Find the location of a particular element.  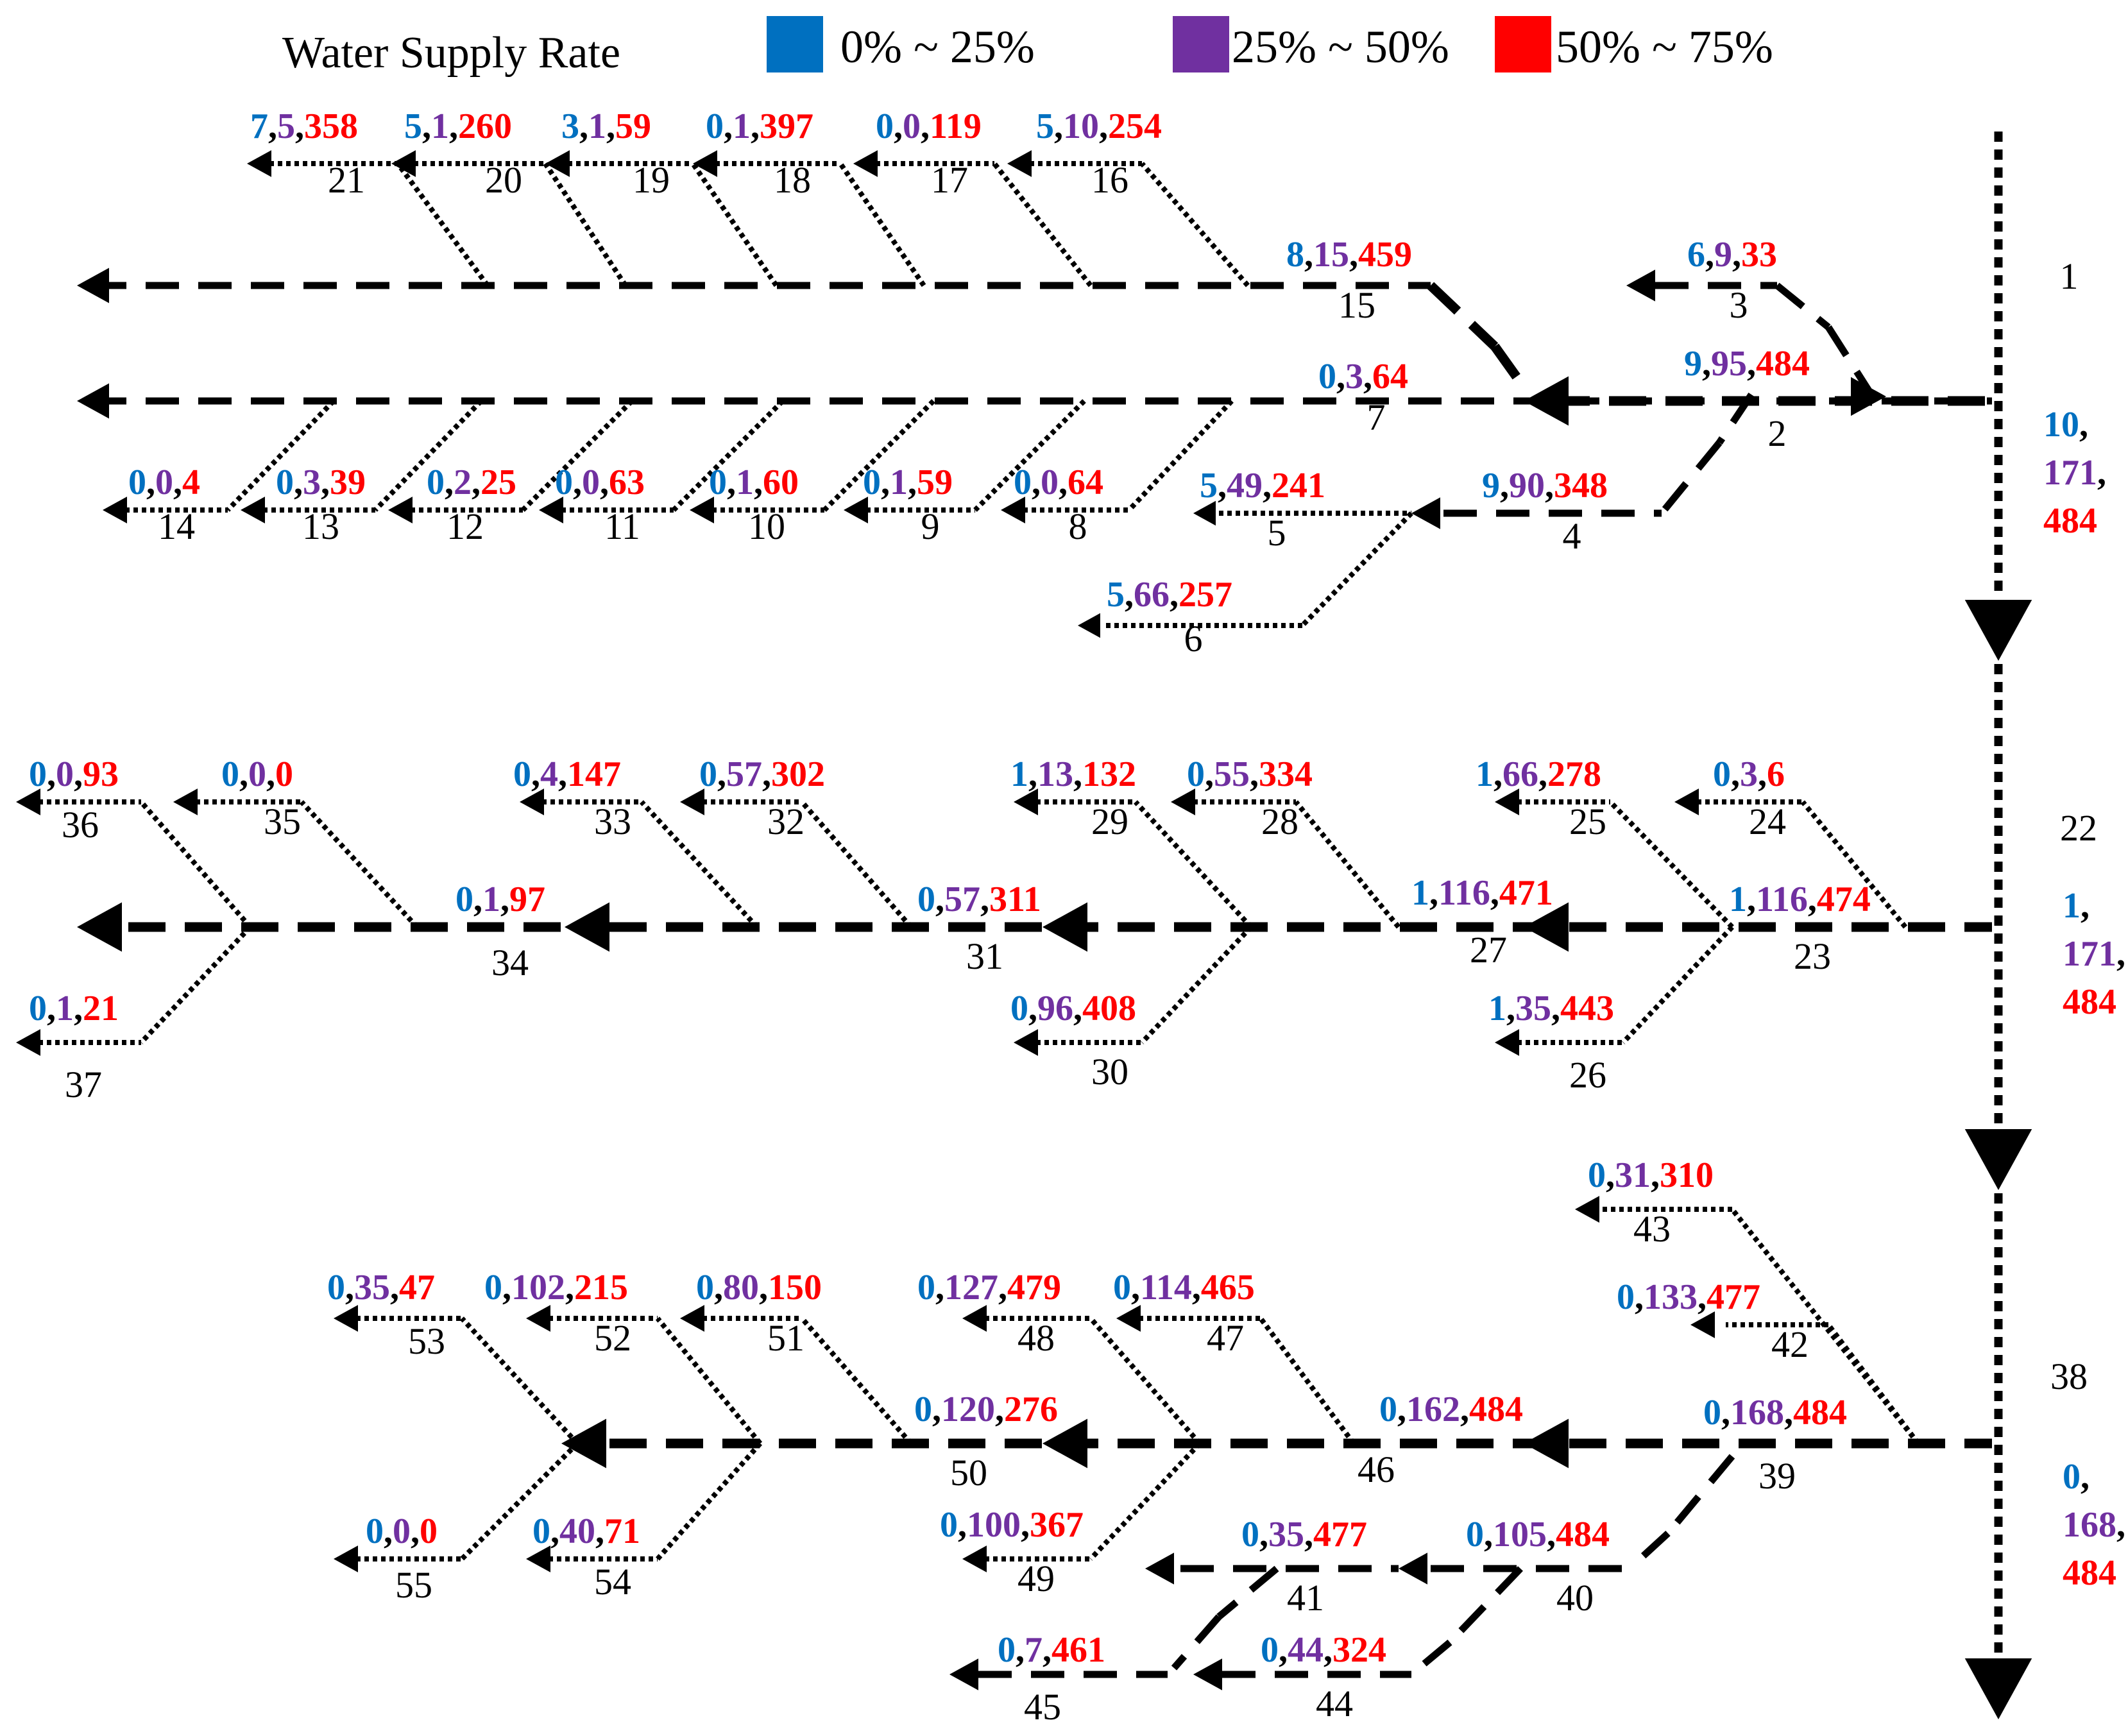

node-values-19: 3,1,59 is located at coordinates (606, 126).